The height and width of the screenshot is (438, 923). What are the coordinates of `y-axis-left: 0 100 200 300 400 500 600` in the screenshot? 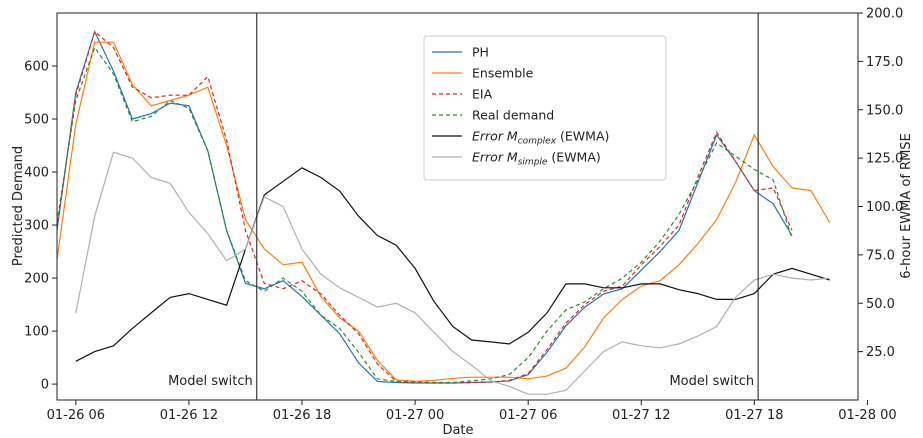 It's located at (40, 226).